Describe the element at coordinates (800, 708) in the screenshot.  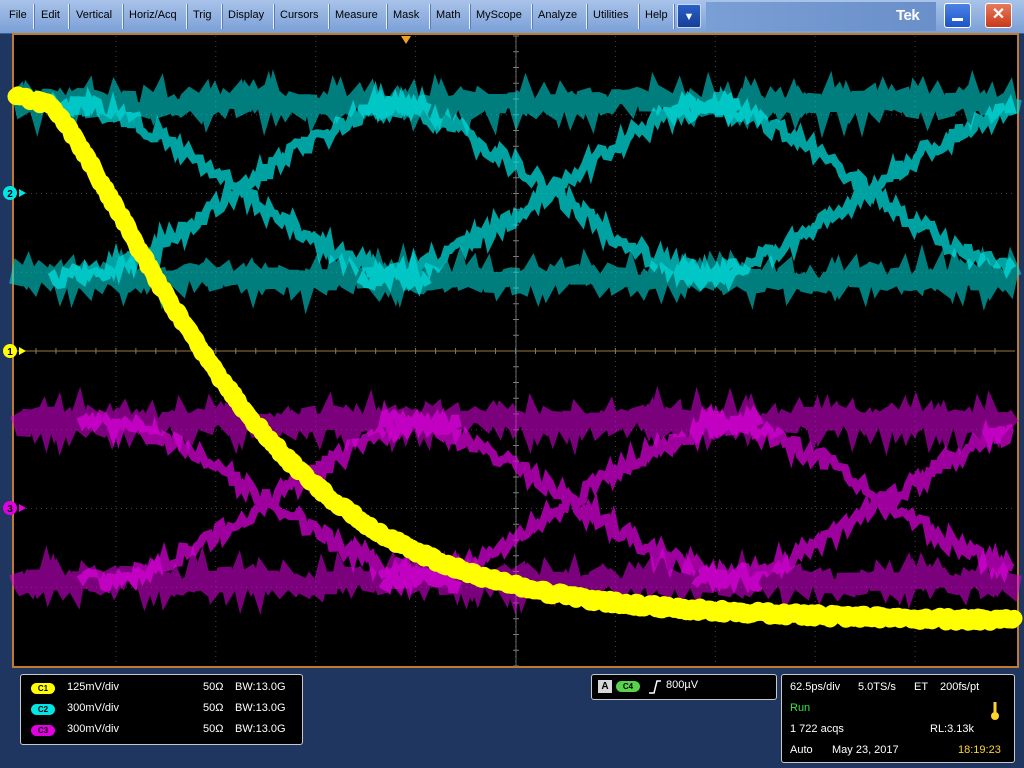
I see `run-status: Run` at that location.